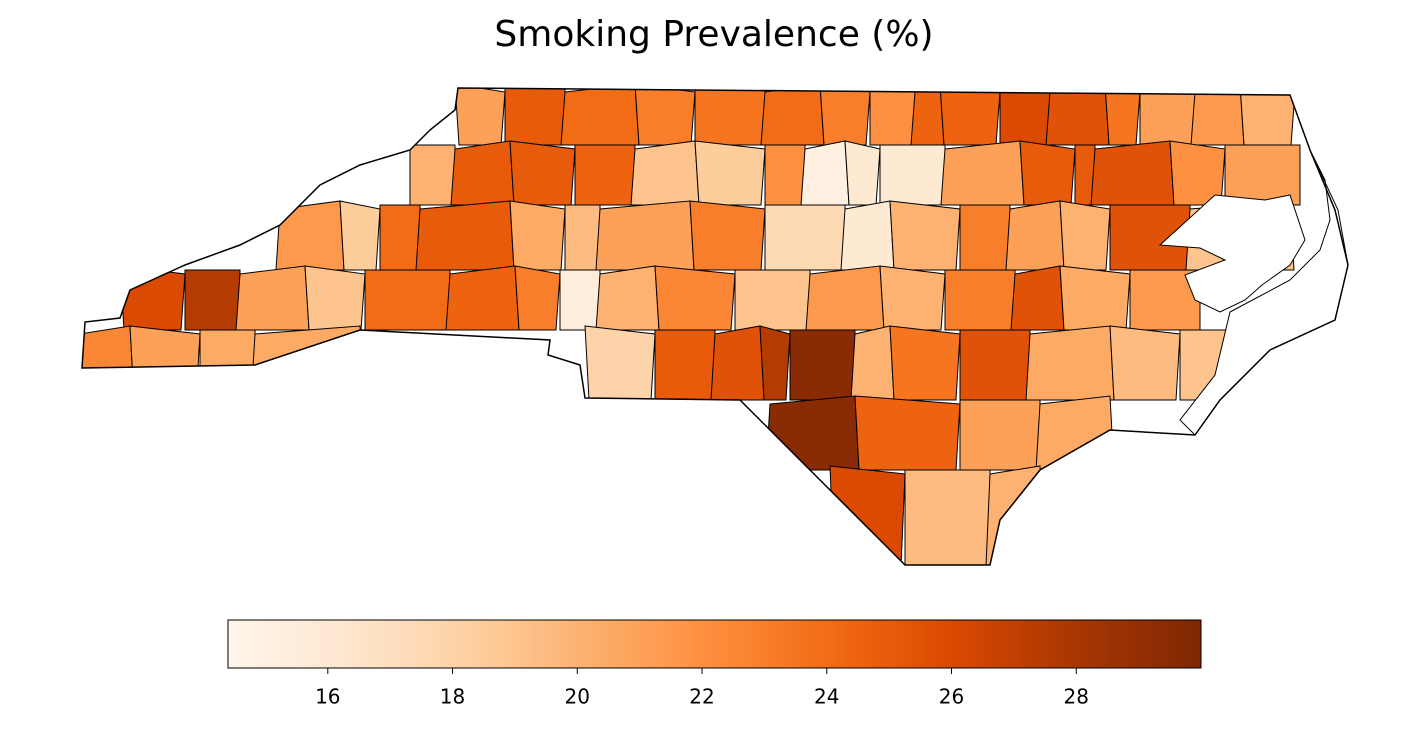  Describe the element at coordinates (577, 697) in the screenshot. I see `colorbar-tick-label: 20` at that location.